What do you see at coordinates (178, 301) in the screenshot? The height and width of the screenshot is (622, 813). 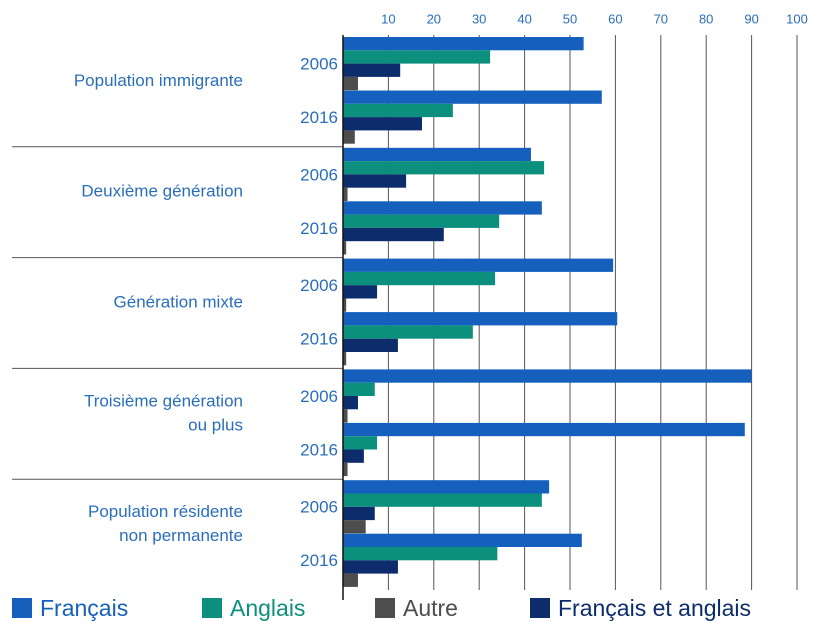 I see `group-label: Génération mixte` at bounding box center [178, 301].